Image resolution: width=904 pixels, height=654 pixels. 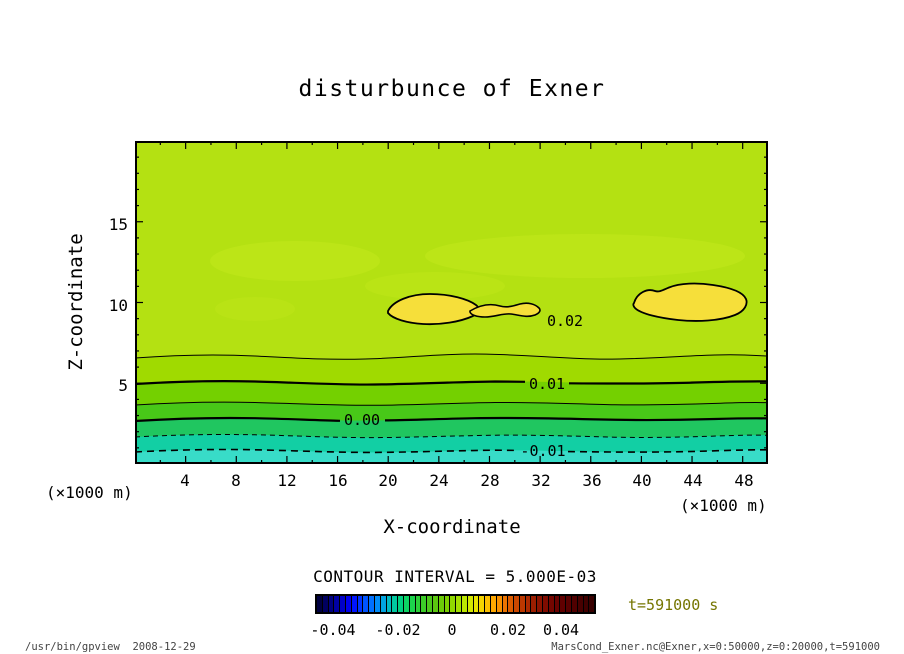 I want to click on contour-line-labels: 0.02 0.01 0.00 -0.01, so click(x=463, y=386).